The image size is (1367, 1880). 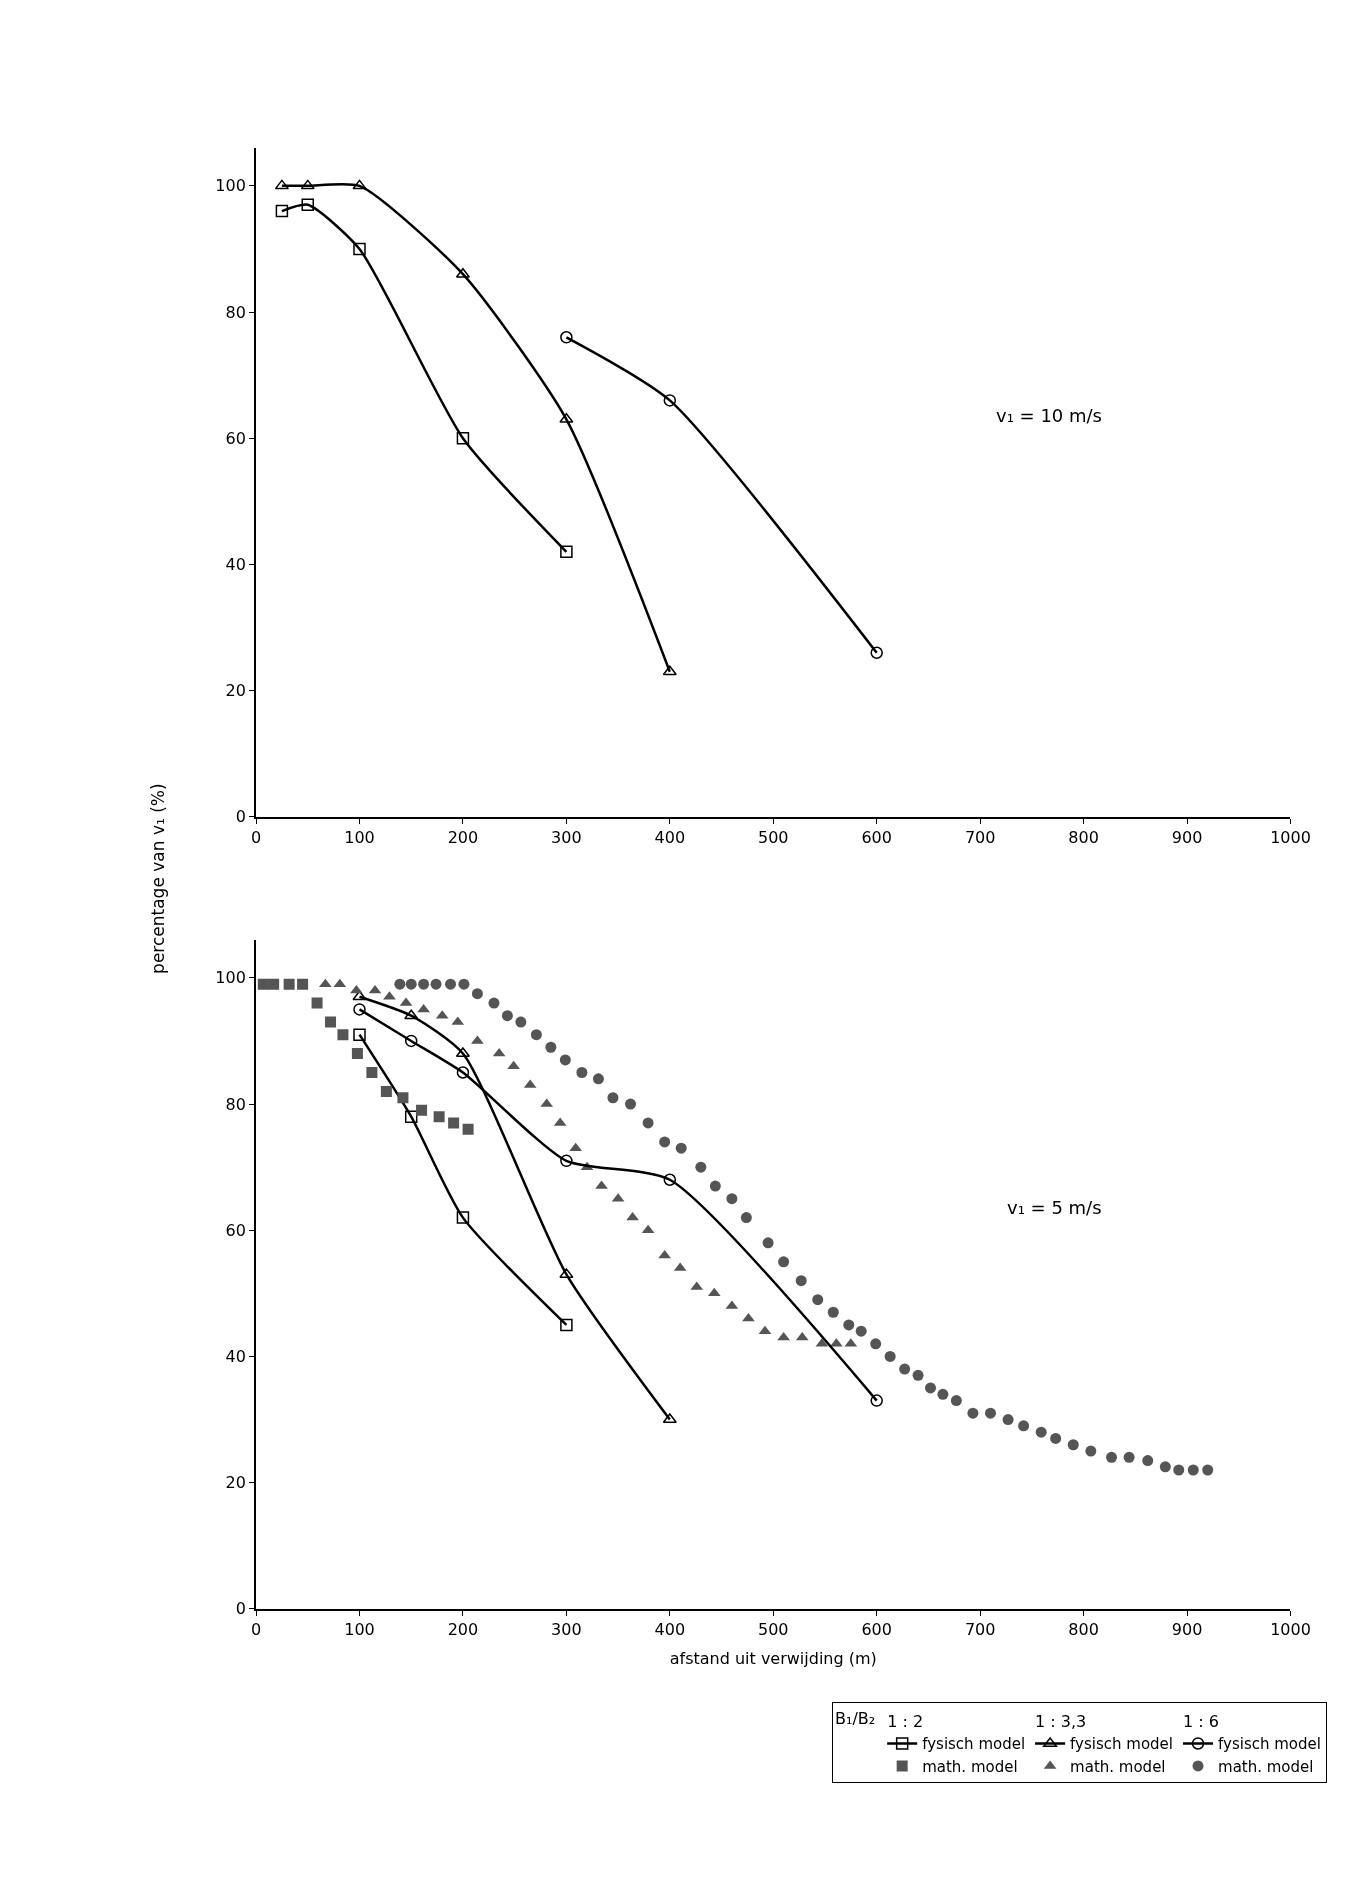 I want to click on x-tick-label: 400, so click(x=670, y=1629).